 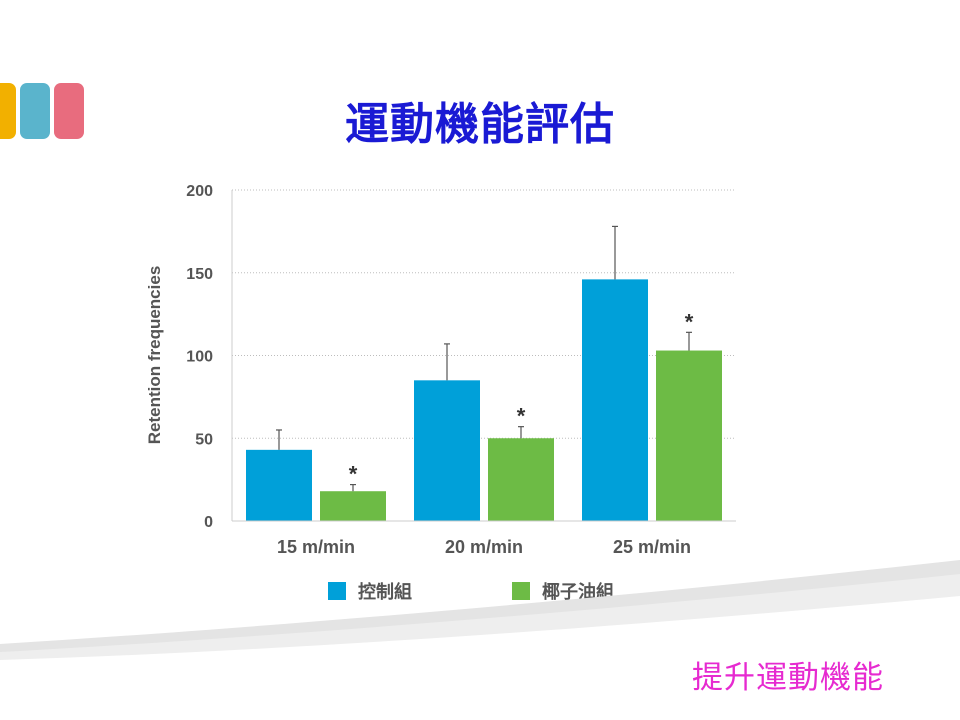 I want to click on y-tick-label-150: 150, so click(x=199, y=274).